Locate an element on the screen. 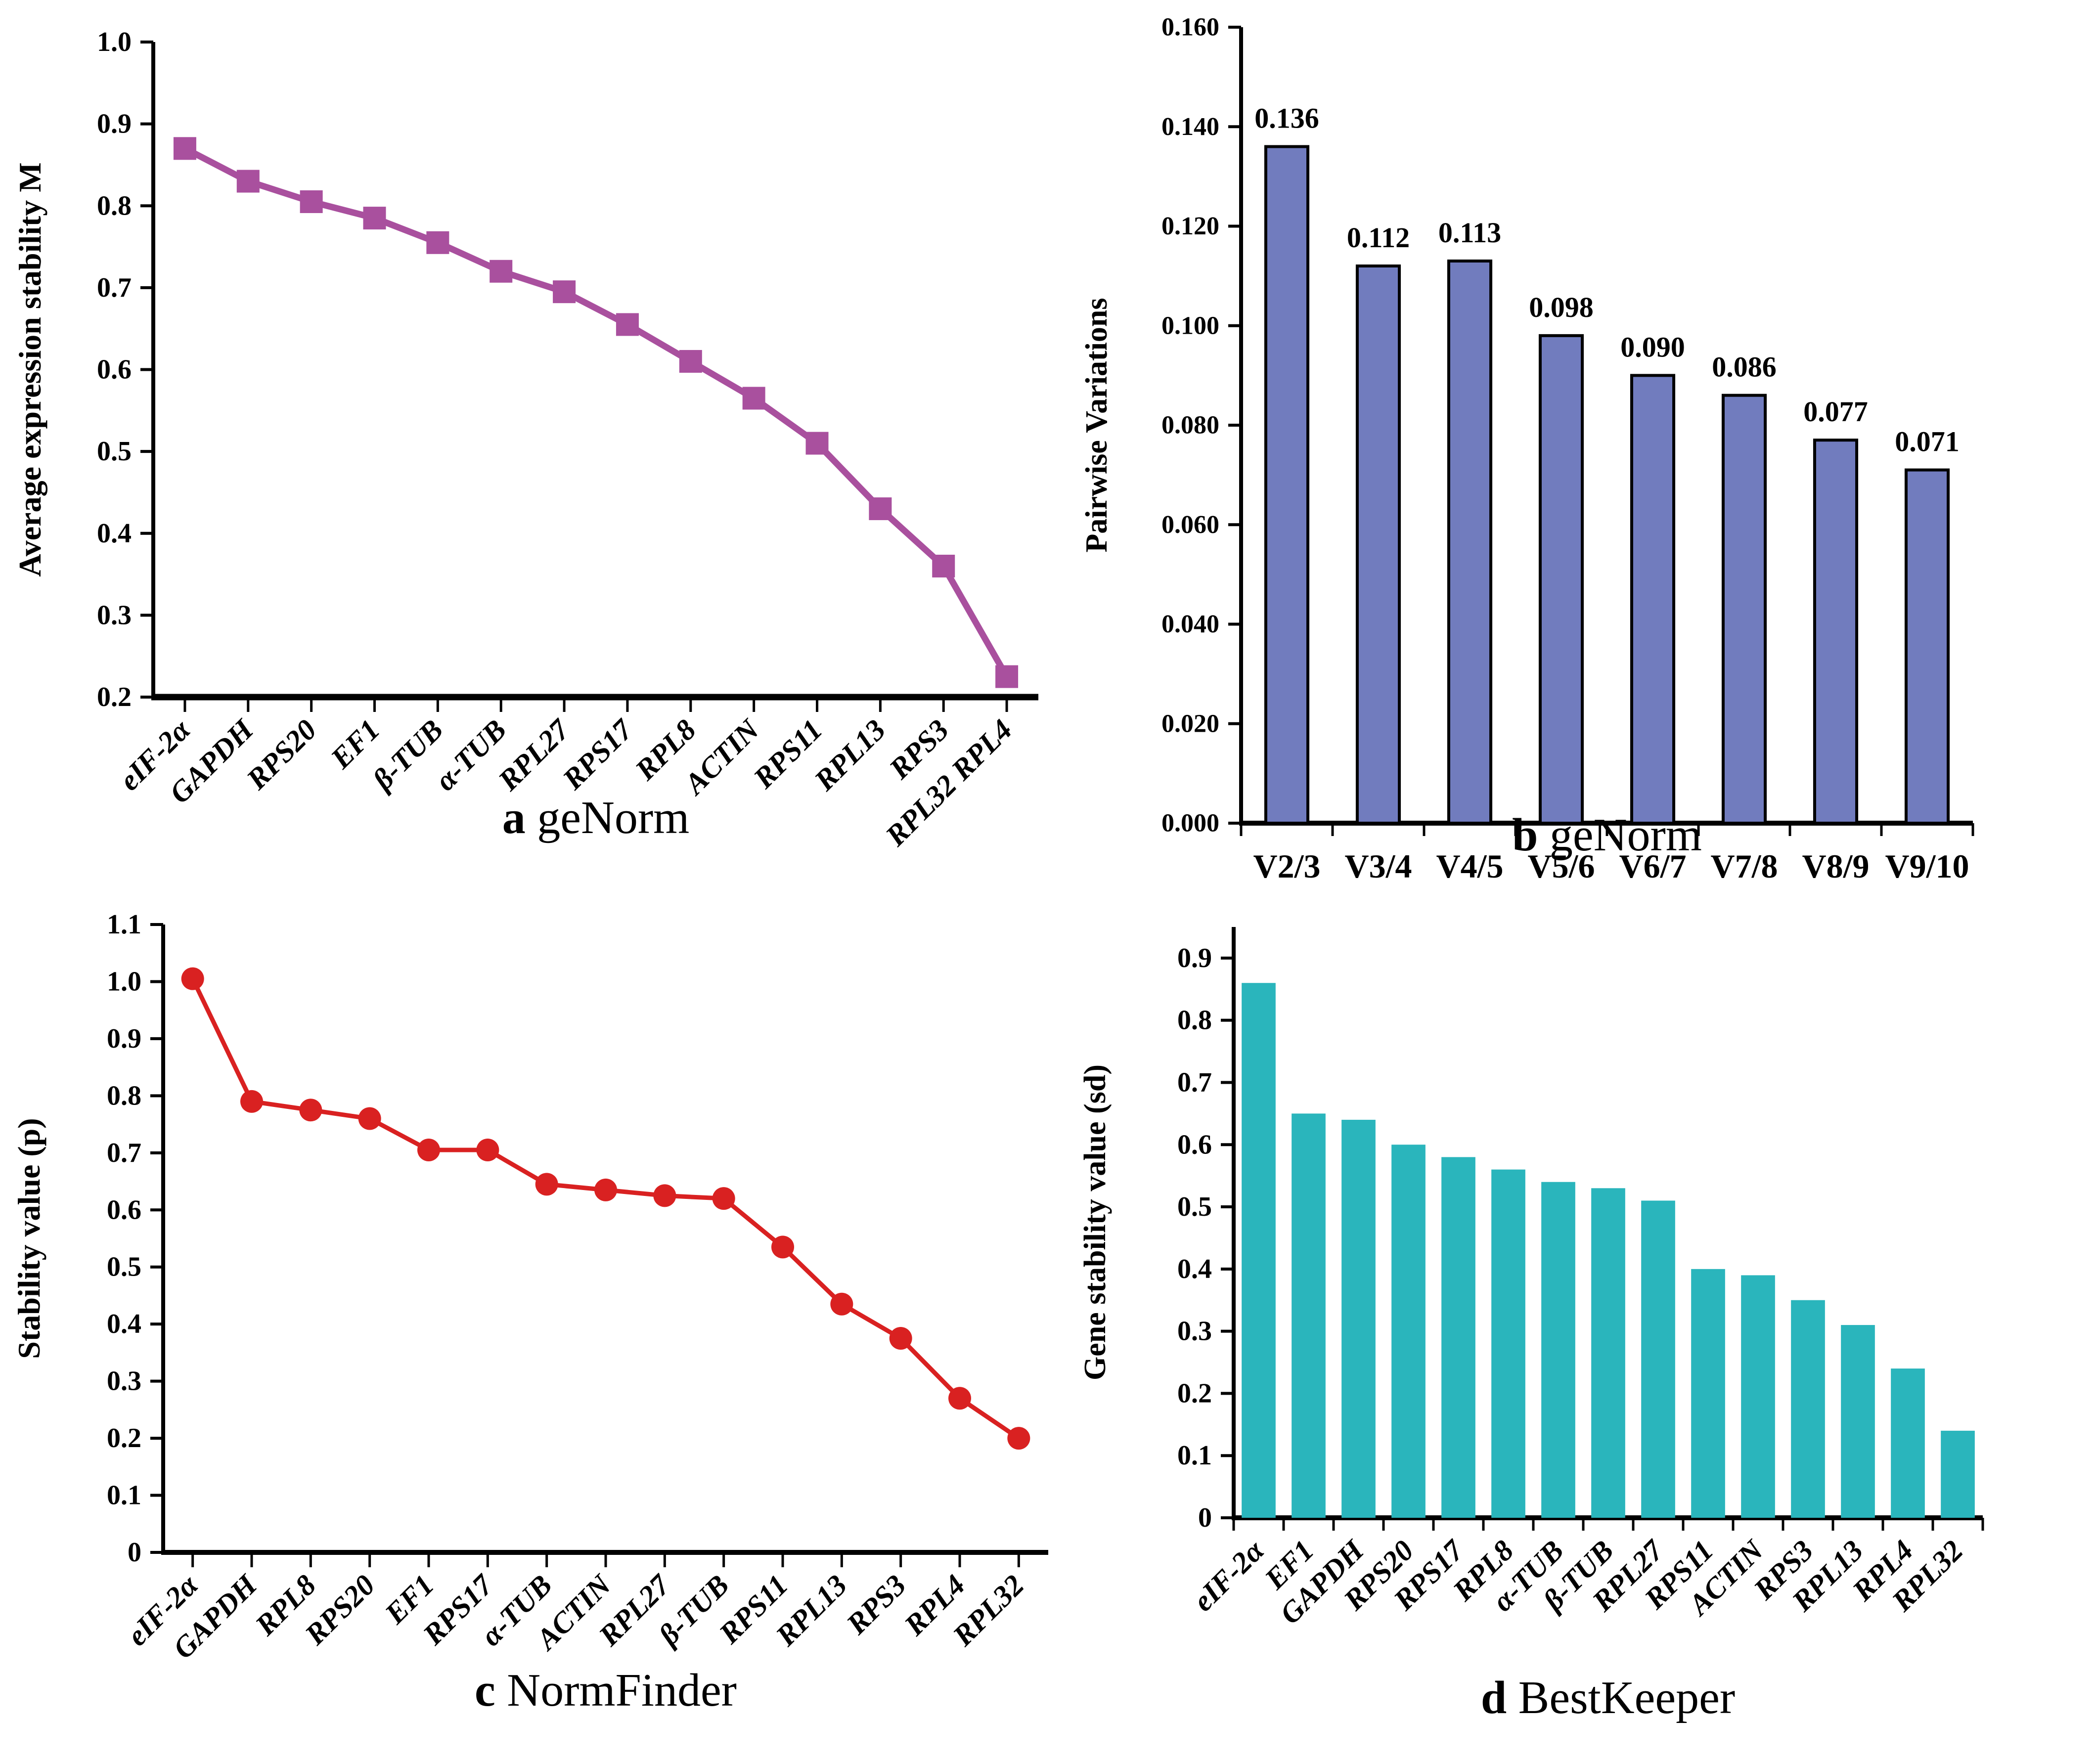 This screenshot has height=1764, width=2096. y-axis-ticks: 0 0.1 0.2 0.3 0.4 0.5 0.6 0.7 0.8 0.9 1.0 1.1 is located at coordinates (135, 1238).